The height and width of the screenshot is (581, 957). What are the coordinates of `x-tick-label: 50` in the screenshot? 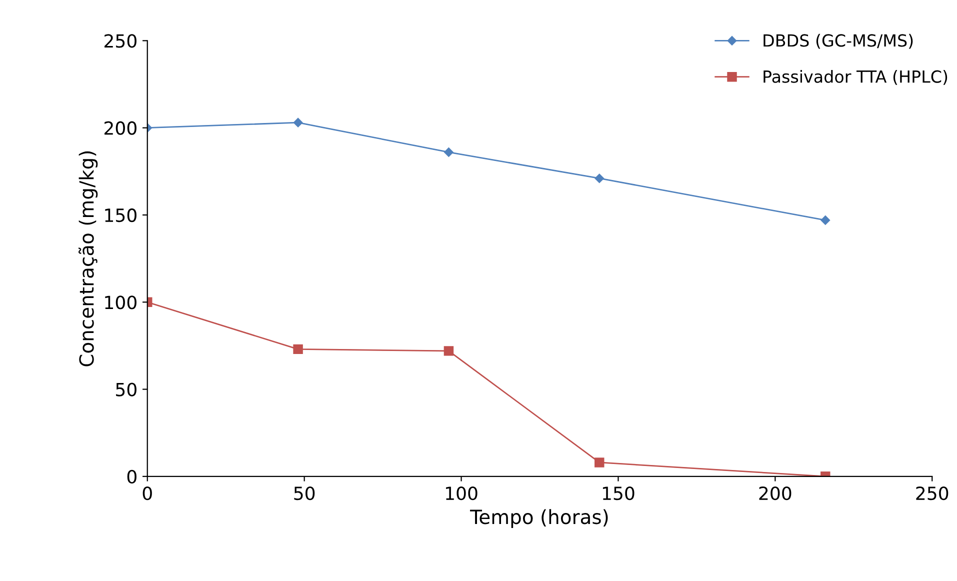 It's located at (304, 493).